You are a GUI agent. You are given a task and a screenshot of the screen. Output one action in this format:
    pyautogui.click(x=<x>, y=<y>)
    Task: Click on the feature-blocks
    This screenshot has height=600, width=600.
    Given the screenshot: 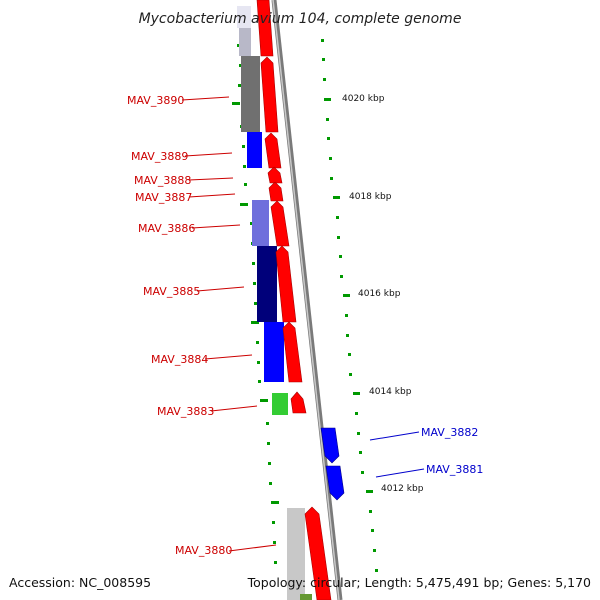 What is the action you would take?
    pyautogui.click(x=274, y=303)
    